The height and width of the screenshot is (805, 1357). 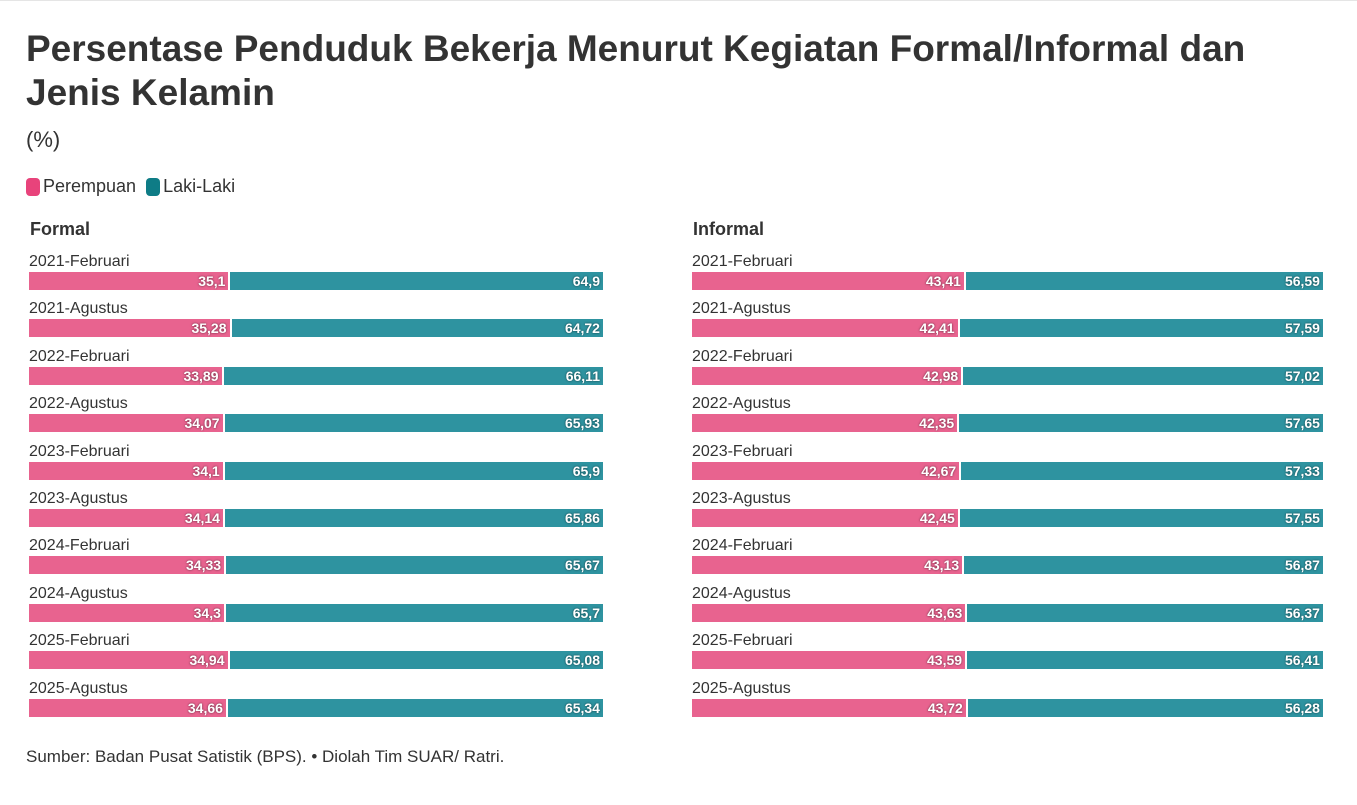 I want to click on legend-label: Perempuan, so click(x=90, y=186).